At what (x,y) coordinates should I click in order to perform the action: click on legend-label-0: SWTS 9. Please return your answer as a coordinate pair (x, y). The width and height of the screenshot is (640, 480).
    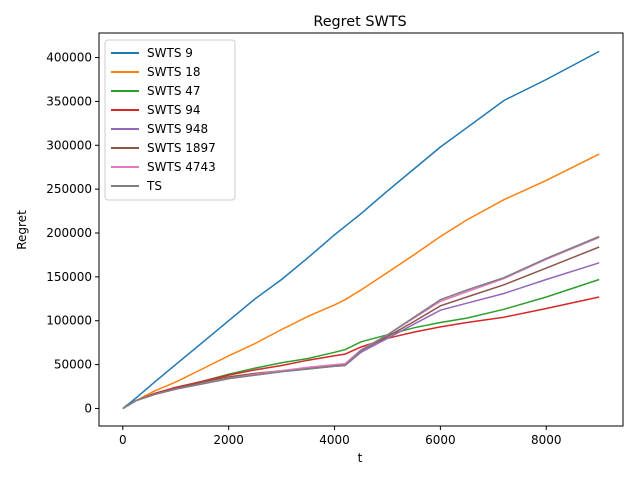
    Looking at the image, I should click on (170, 53).